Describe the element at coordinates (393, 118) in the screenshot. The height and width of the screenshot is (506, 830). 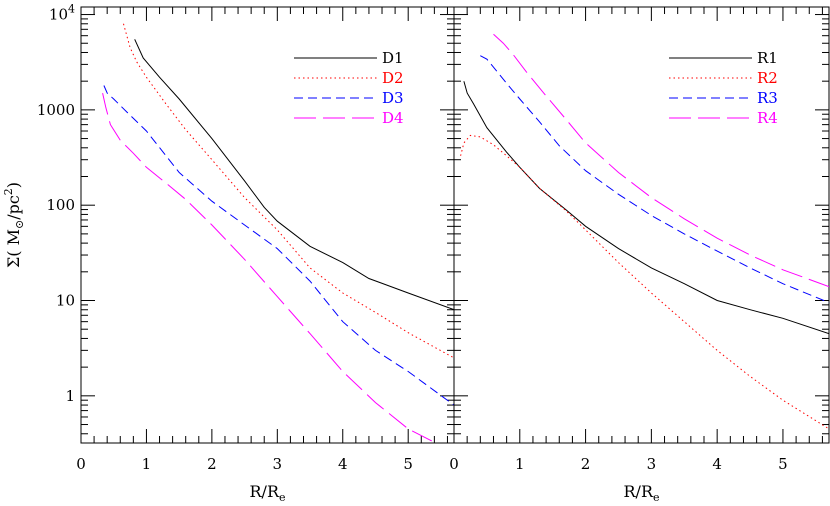
I see `legend-label-d4: D4` at that location.